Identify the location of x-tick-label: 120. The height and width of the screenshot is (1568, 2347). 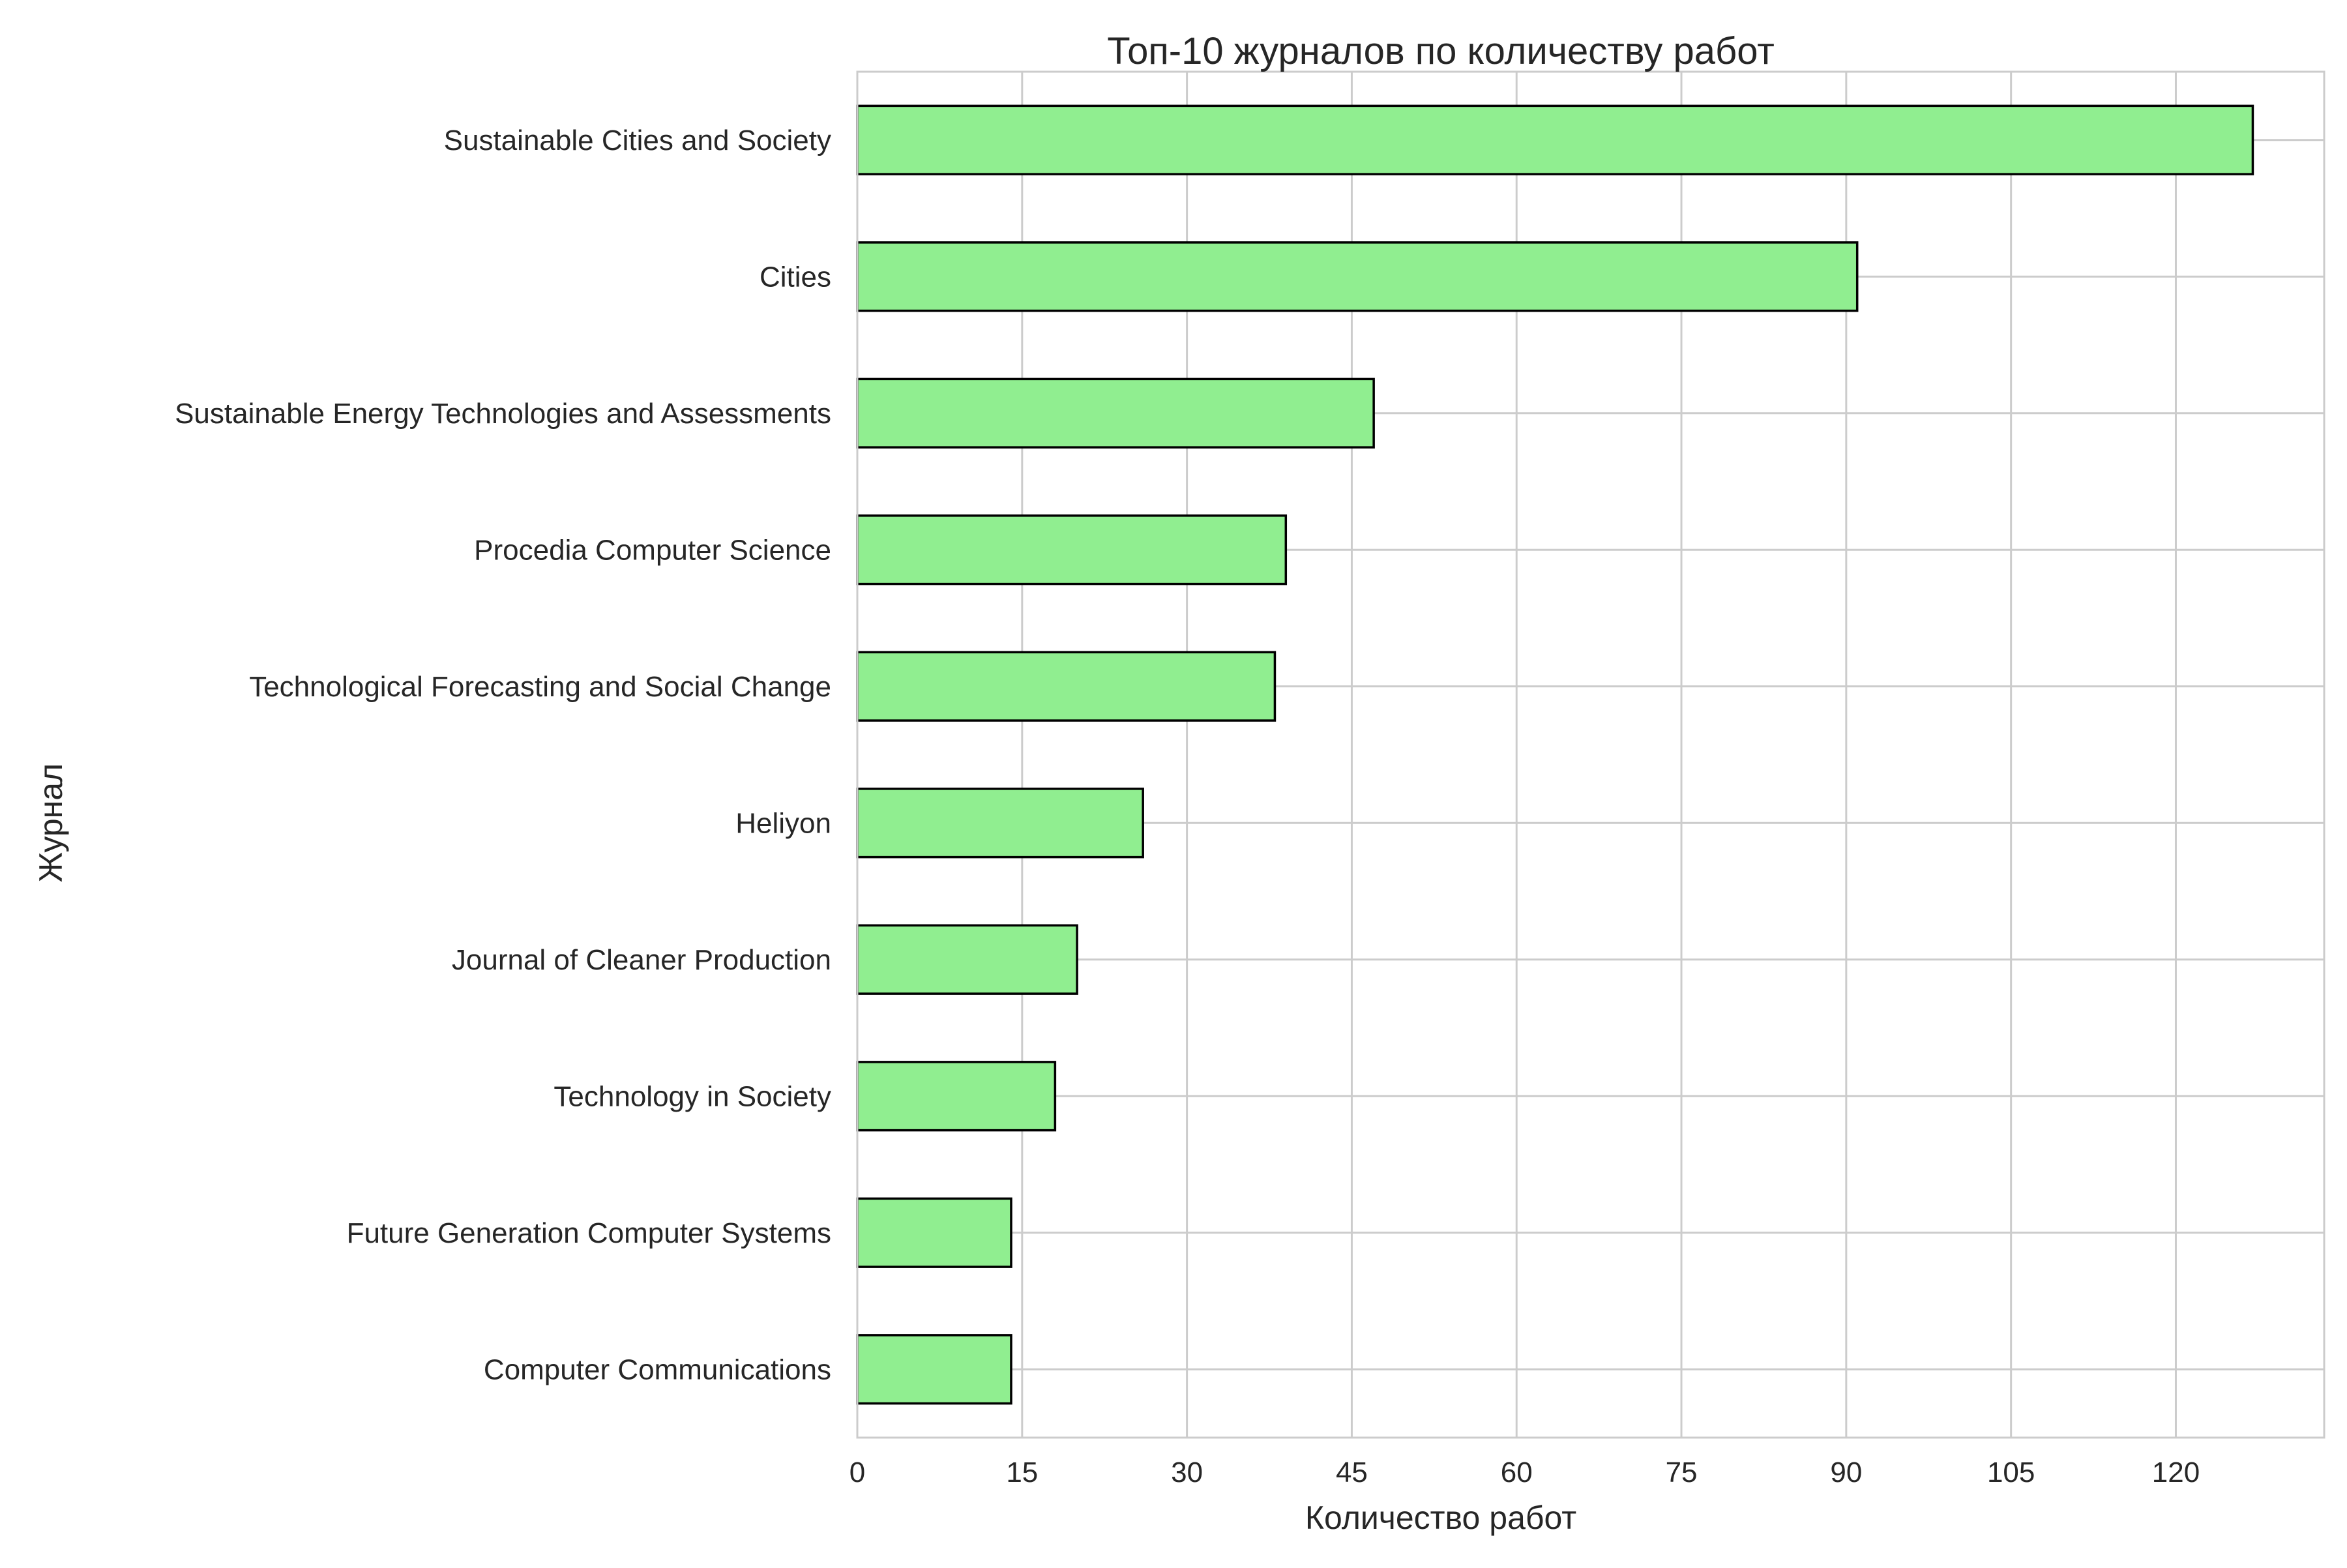
(2176, 1473).